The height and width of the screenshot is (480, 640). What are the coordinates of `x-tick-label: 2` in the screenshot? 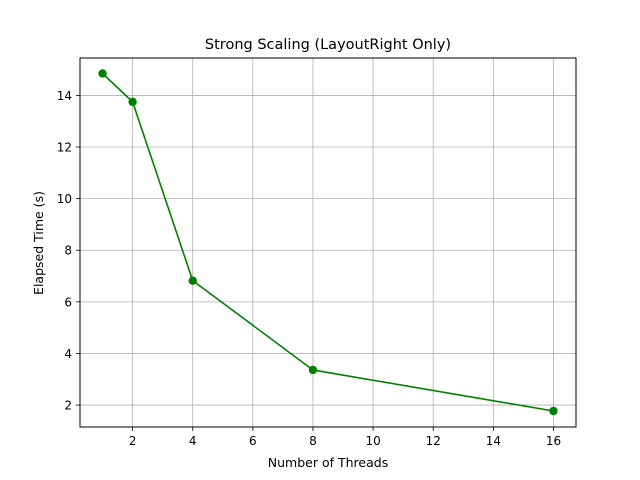 It's located at (133, 441).